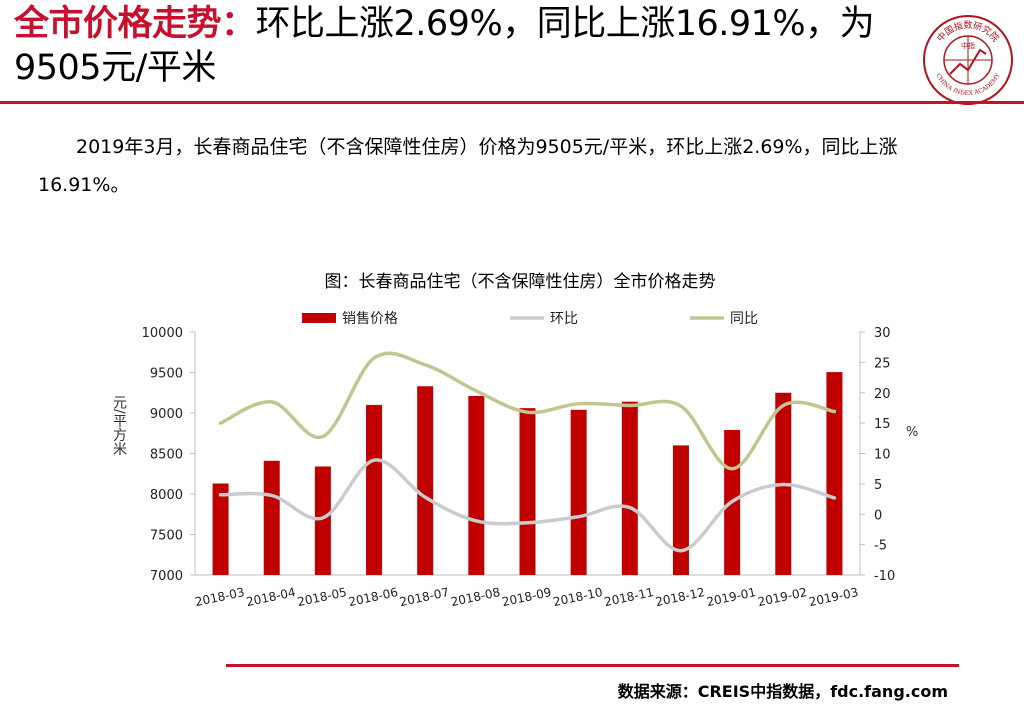  I want to click on y-right-tick-label: 20, so click(882, 394).